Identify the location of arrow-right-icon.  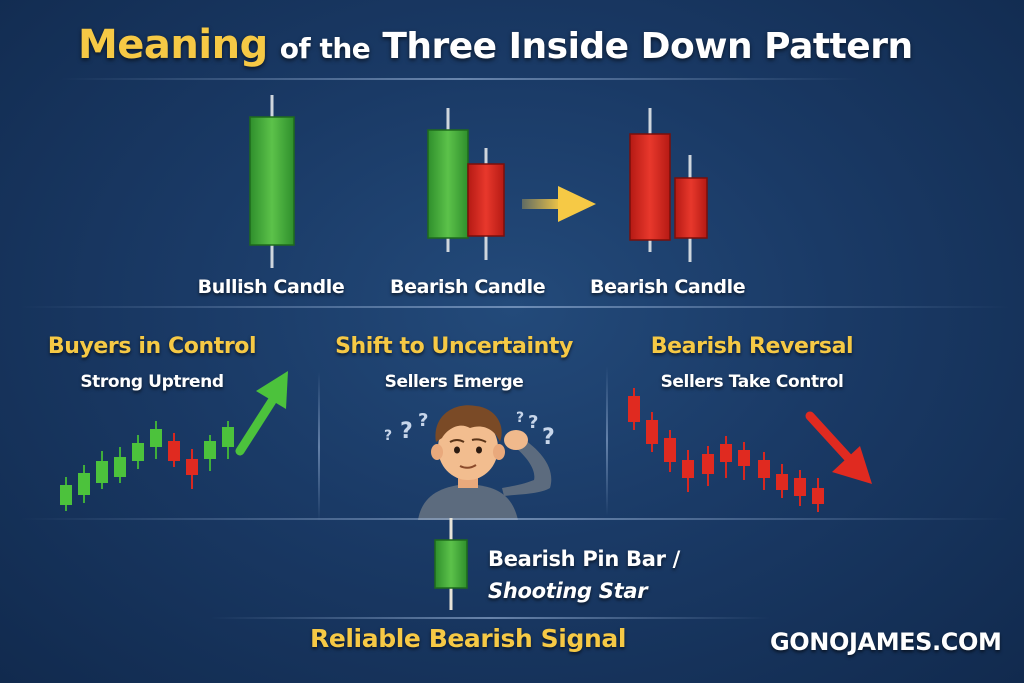
(559, 204).